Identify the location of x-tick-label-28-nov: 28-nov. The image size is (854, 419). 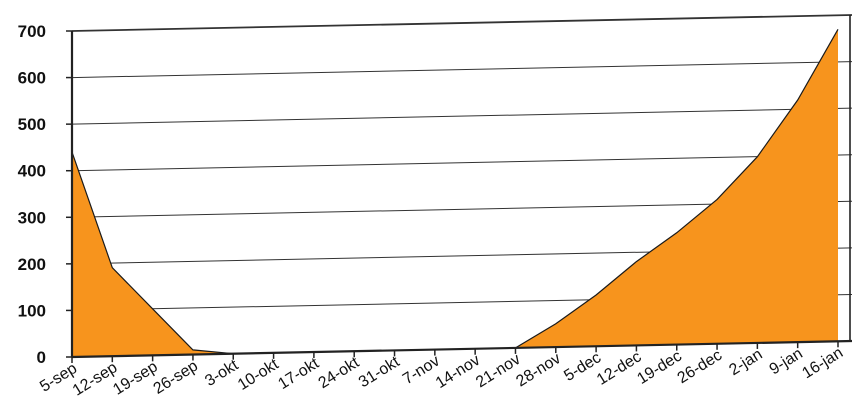
(538, 370).